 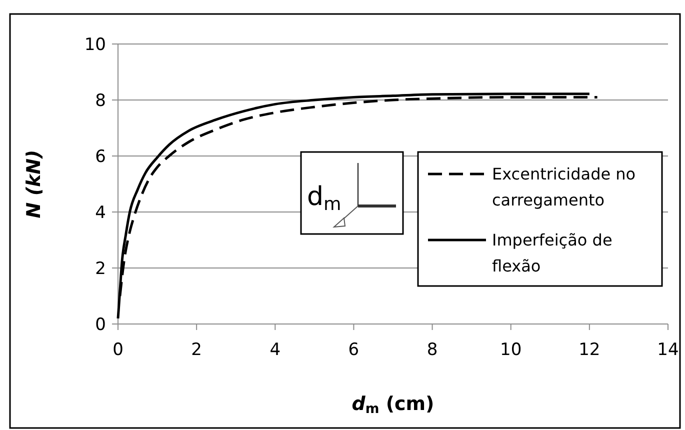 What do you see at coordinates (100, 100) in the screenshot?
I see `y-tick-label: 8` at bounding box center [100, 100].